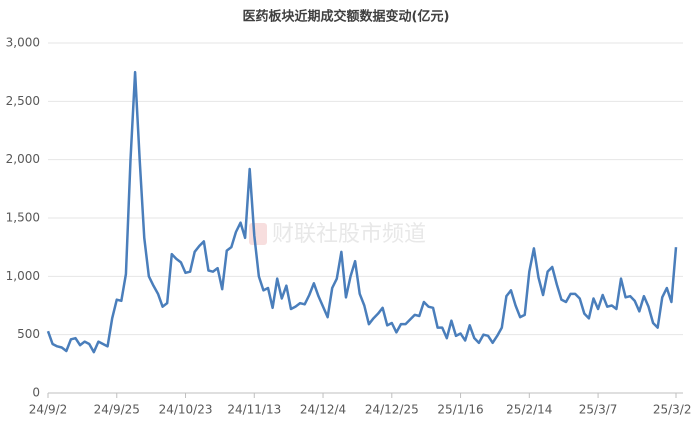 The image size is (692, 425). What do you see at coordinates (529, 410) in the screenshot?
I see `x-tick-label: 25/2/14` at bounding box center [529, 410].